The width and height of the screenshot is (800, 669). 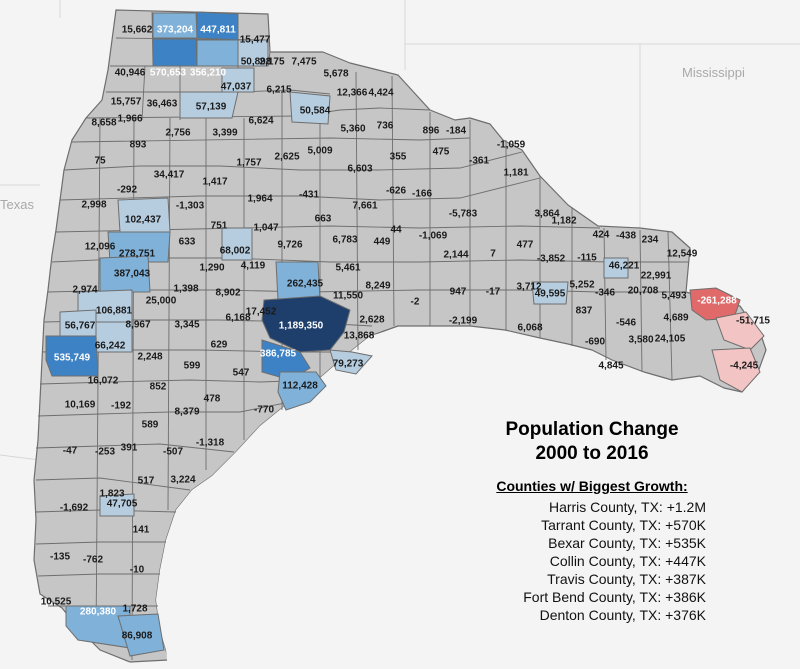 What do you see at coordinates (627, 543) in the screenshot?
I see `growth-entry-bexar: Bexar County, TX: +535K` at bounding box center [627, 543].